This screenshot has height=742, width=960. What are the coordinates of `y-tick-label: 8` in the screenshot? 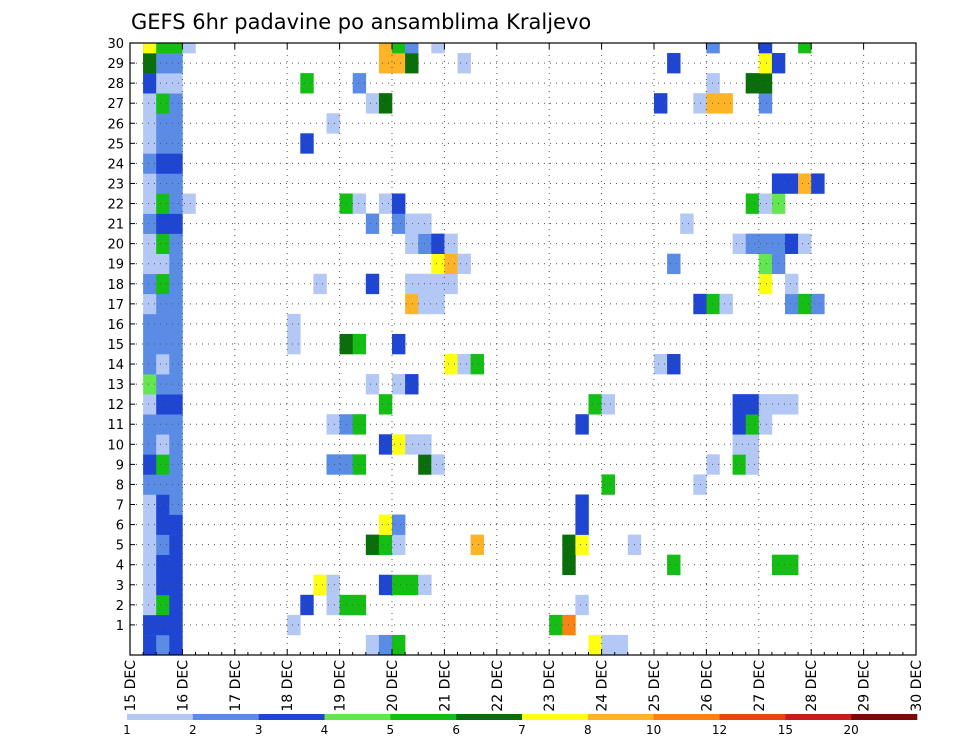 It's located at (120, 485).